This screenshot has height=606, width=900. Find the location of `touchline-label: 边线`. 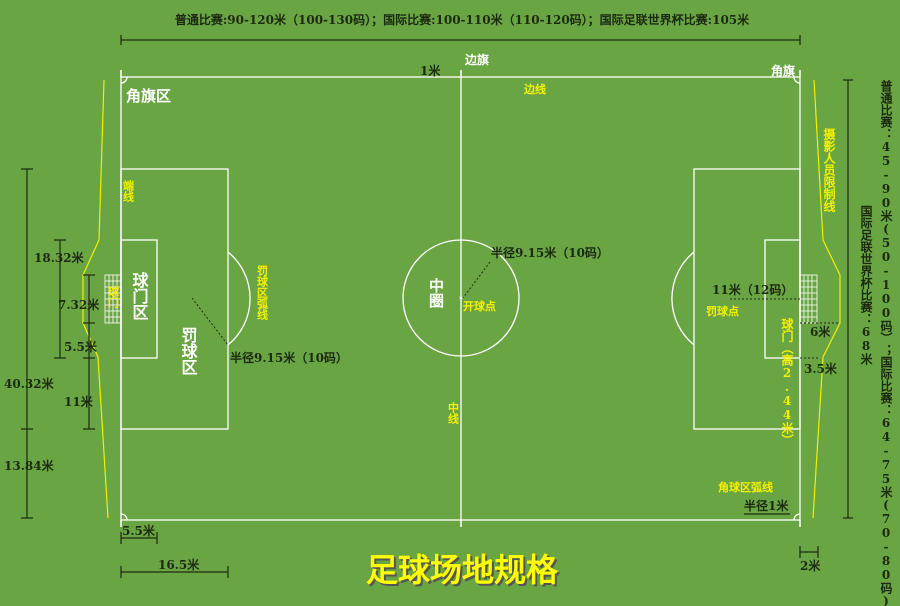

touchline-label: 边线 is located at coordinates (534, 89).